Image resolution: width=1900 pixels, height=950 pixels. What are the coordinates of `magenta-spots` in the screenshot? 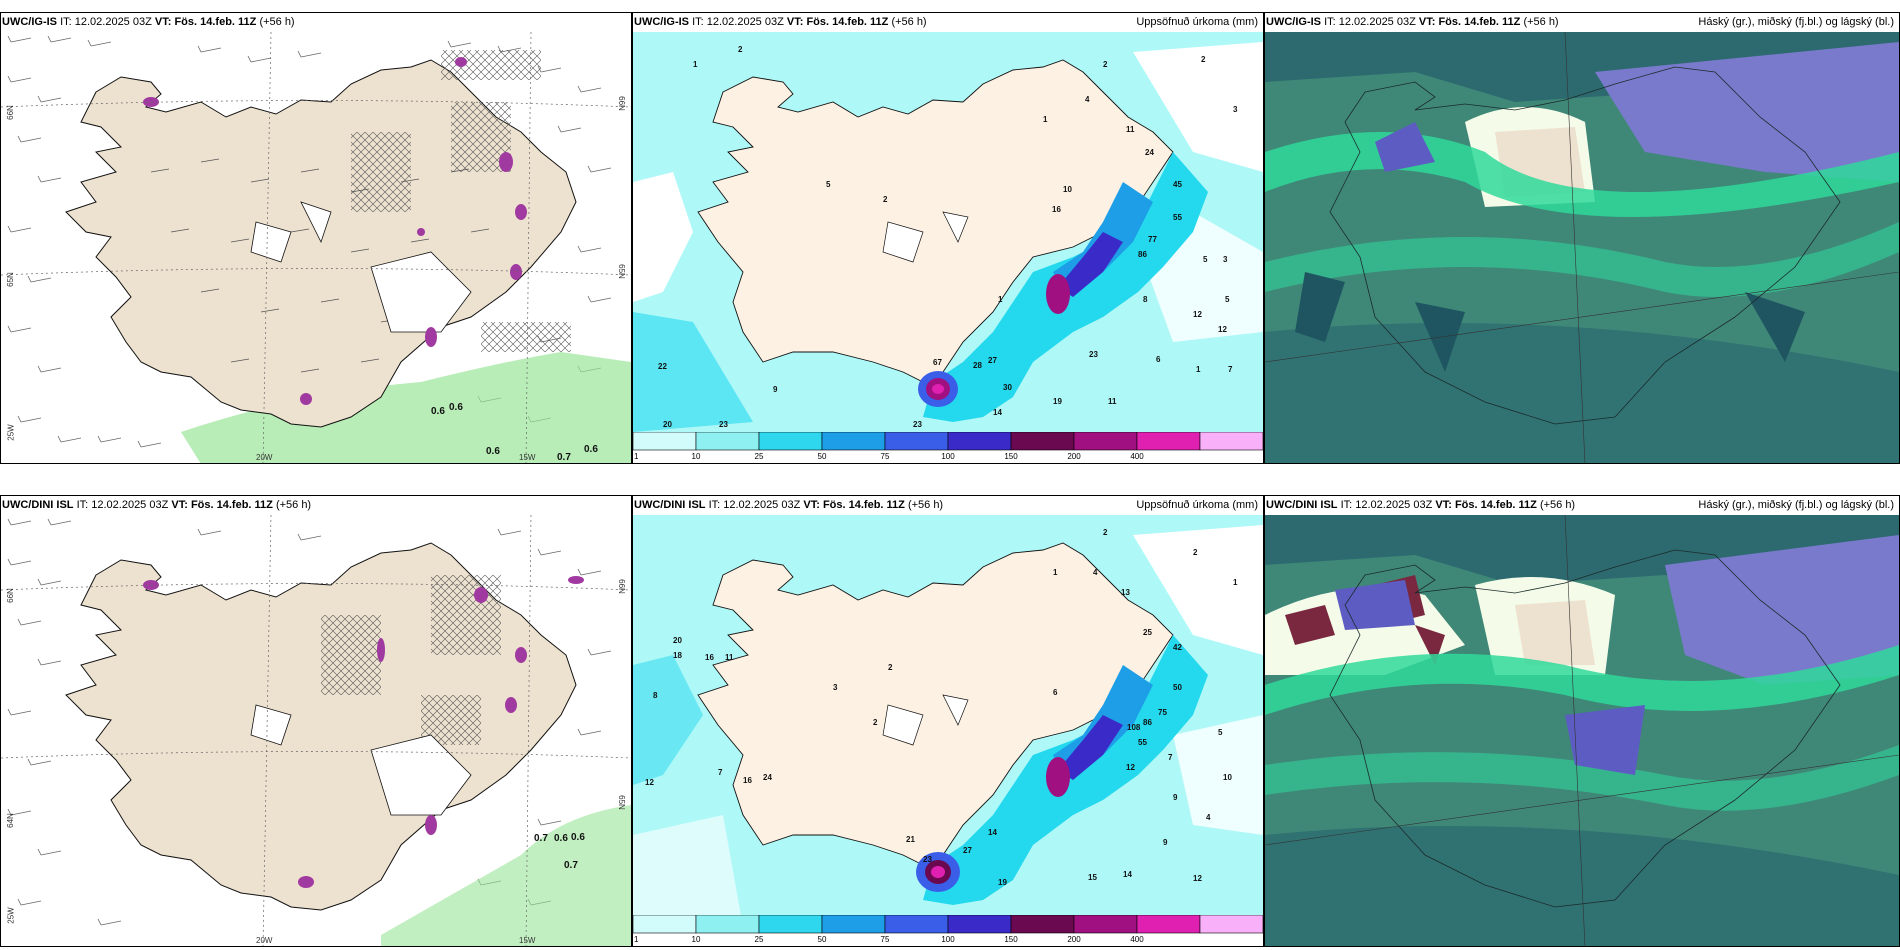 It's located at (363, 732).